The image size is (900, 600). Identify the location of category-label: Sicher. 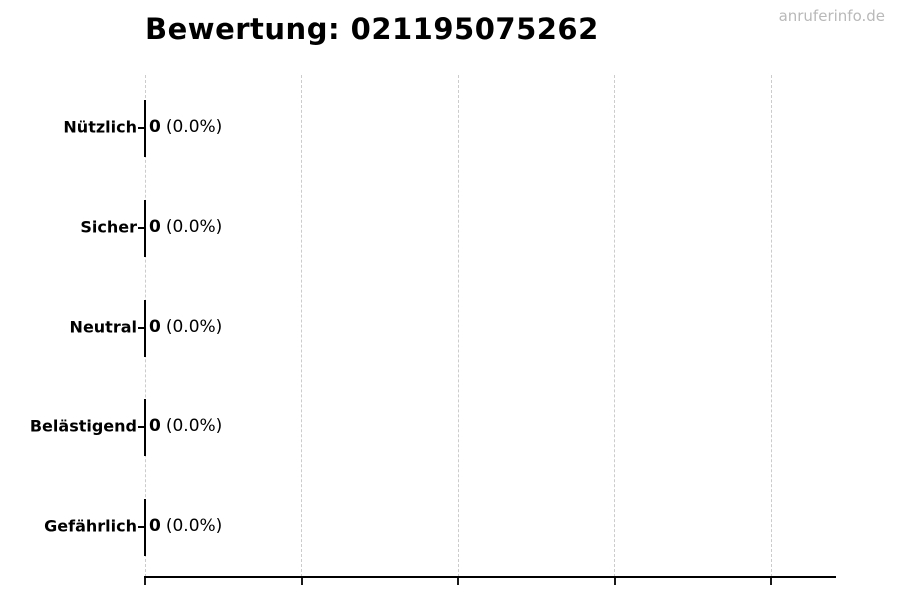
(108, 227).